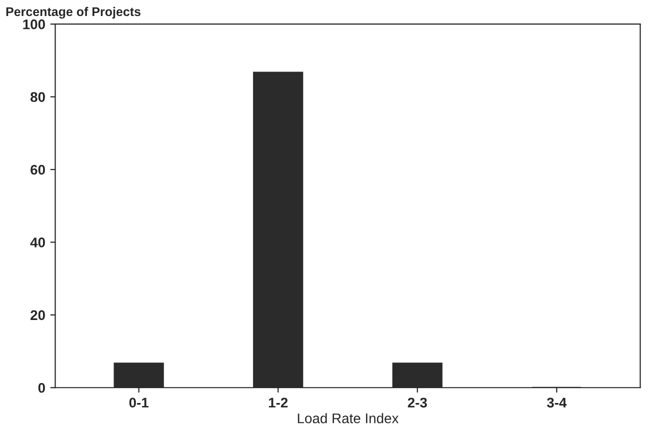  I want to click on x-tick-label: 3-4, so click(556, 403).